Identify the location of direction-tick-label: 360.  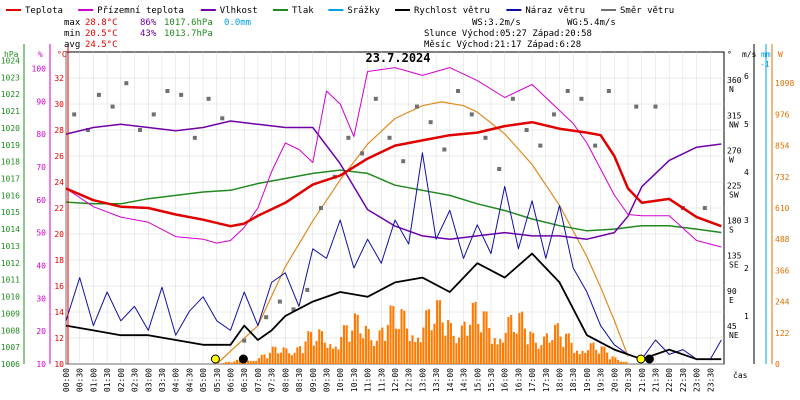
(734, 80).